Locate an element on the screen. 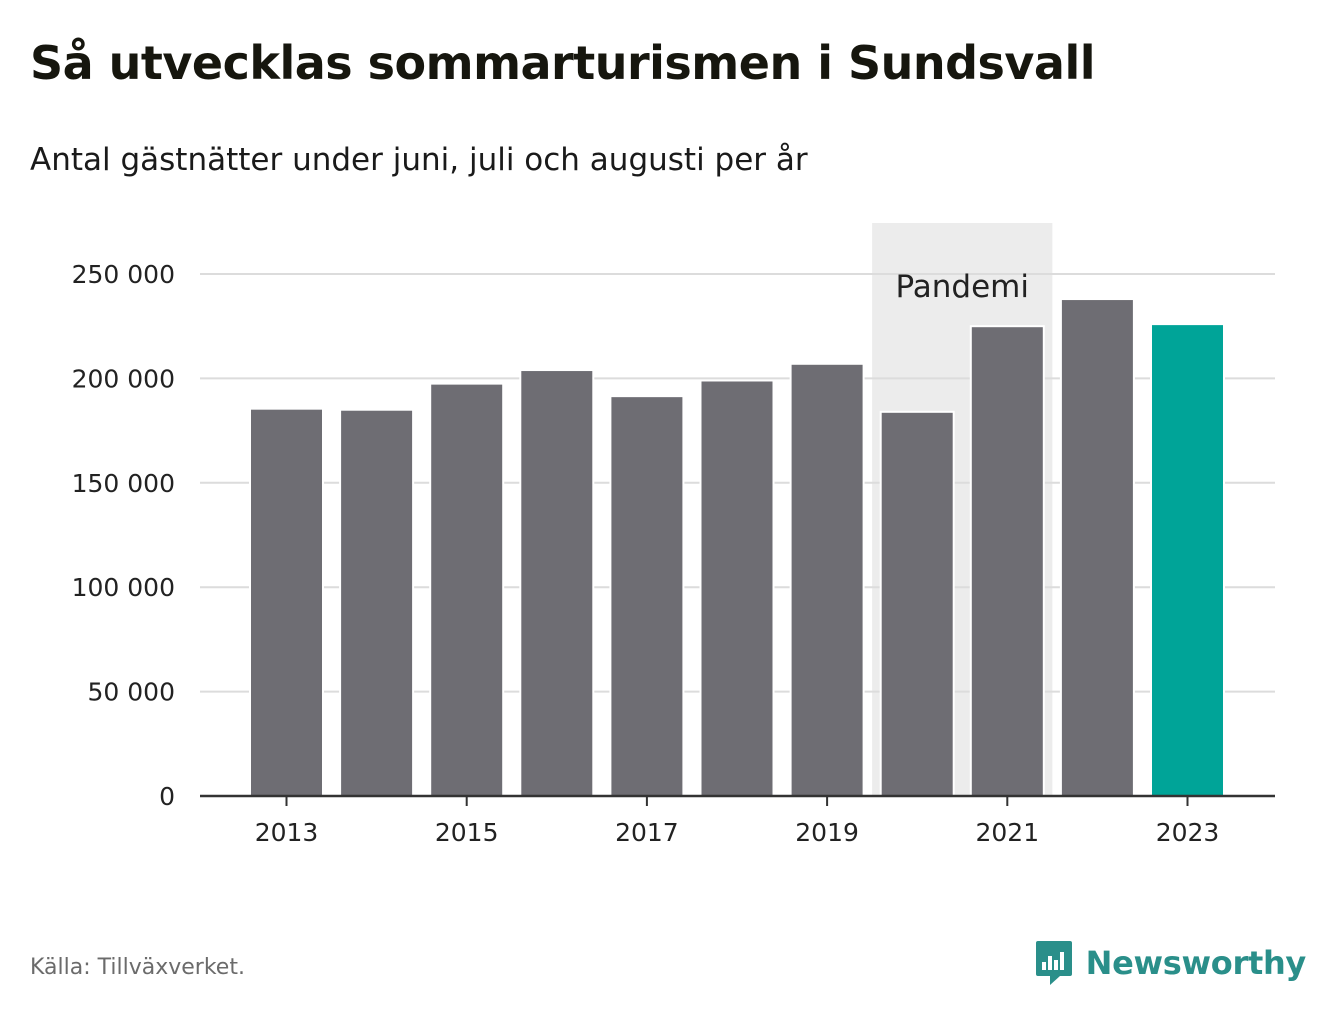 Image resolution: width=1340 pixels, height=1020 pixels. source-note: Källa: Tillväxverket. is located at coordinates (137, 967).